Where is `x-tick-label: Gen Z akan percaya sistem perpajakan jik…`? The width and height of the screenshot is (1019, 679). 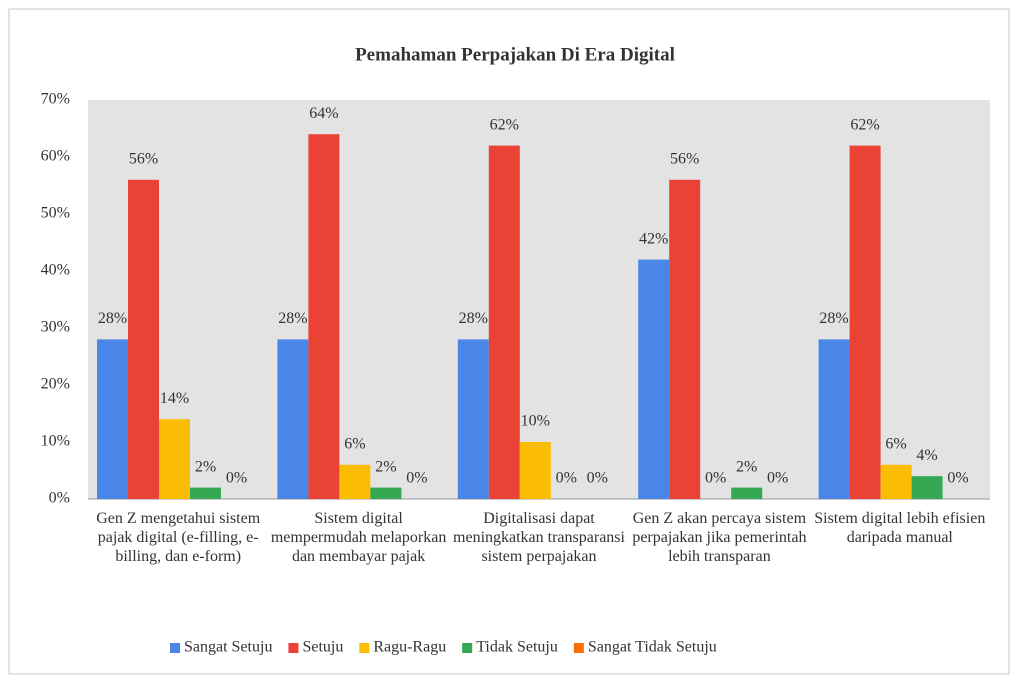
x-tick-label: Gen Z akan percaya sistem perpajakan jik… is located at coordinates (719, 537).